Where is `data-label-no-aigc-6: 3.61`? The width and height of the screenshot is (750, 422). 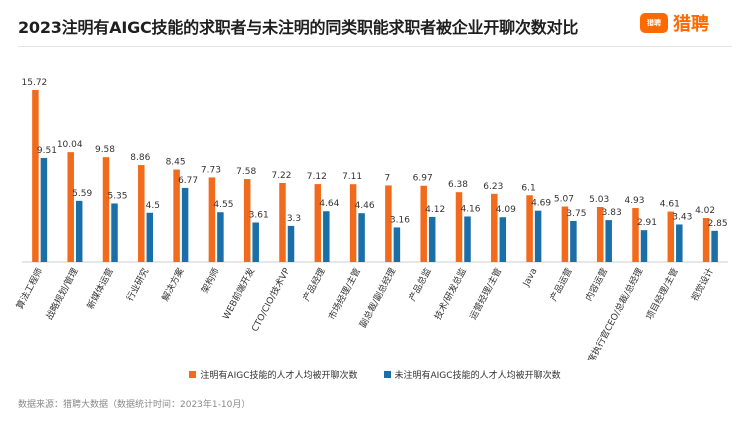 data-label-no-aigc-6: 3.61 is located at coordinates (259, 216).